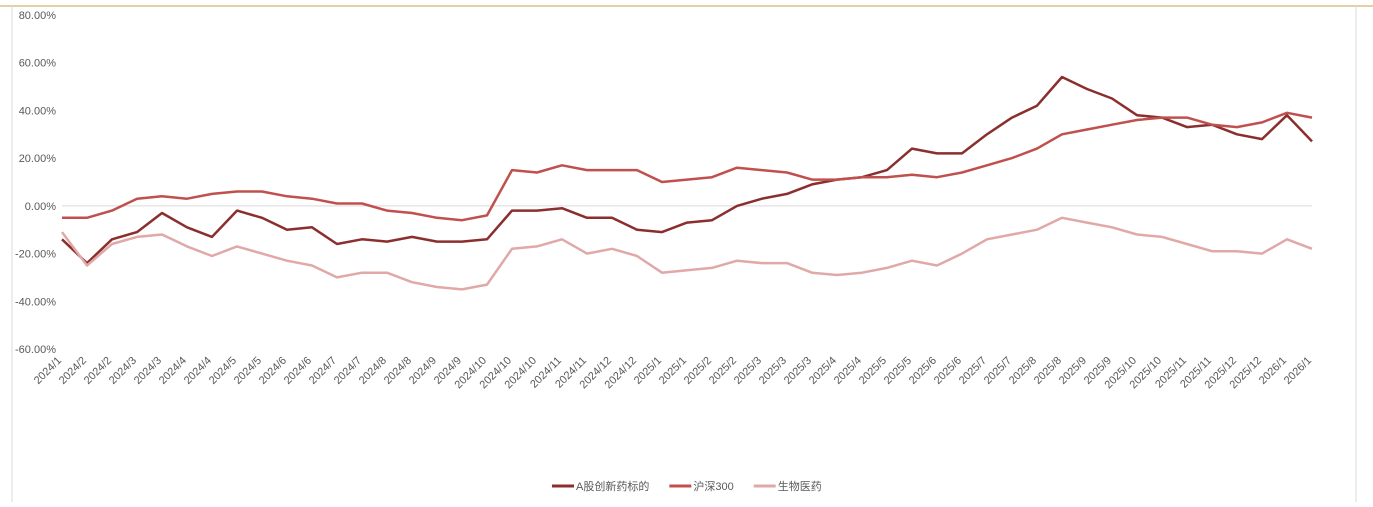  What do you see at coordinates (1298, 371) in the screenshot?
I see `x-tick-label: 2026/1` at bounding box center [1298, 371].